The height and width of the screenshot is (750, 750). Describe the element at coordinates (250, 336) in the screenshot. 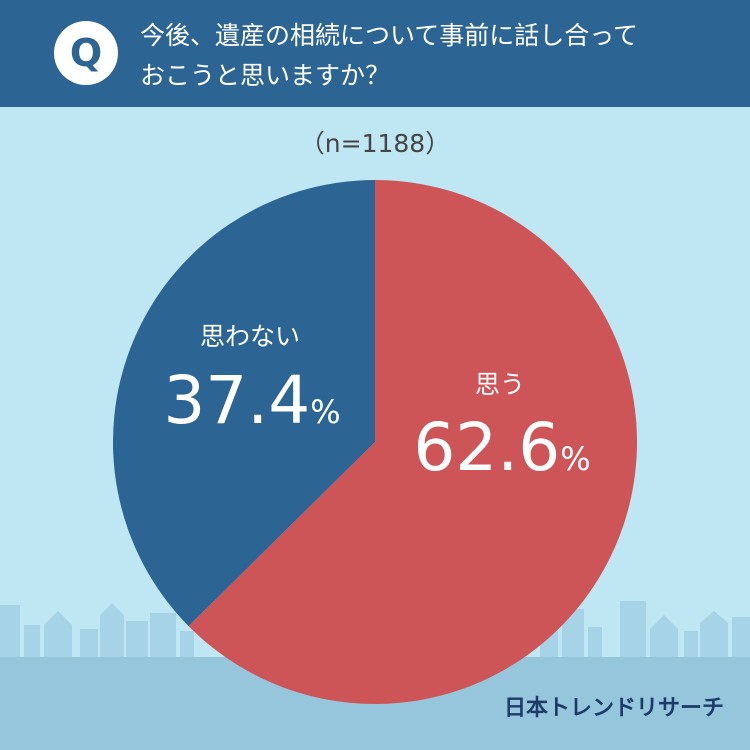

I see `slice-label-disagree: 思わない` at that location.